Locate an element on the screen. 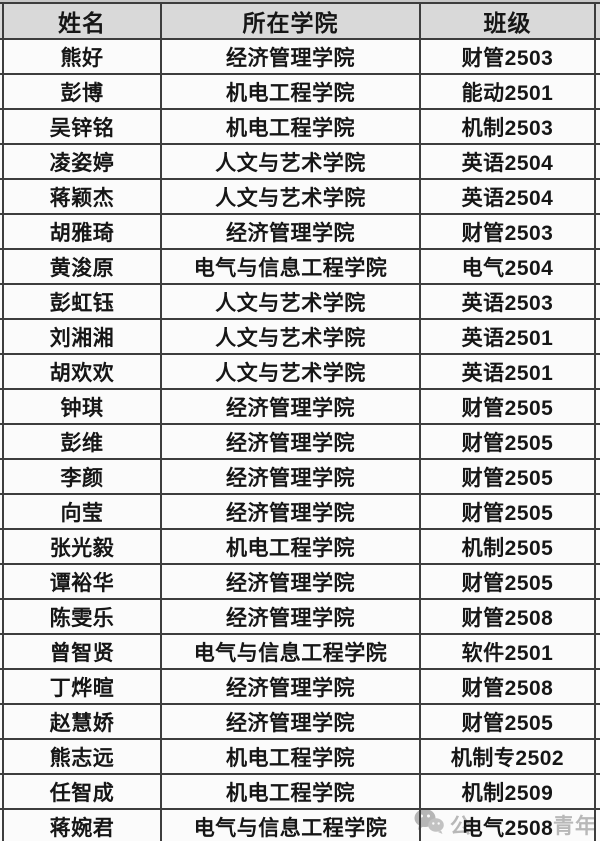 This screenshot has height=841, width=600. cell-name: 彭虹钰 is located at coordinates (82, 301).